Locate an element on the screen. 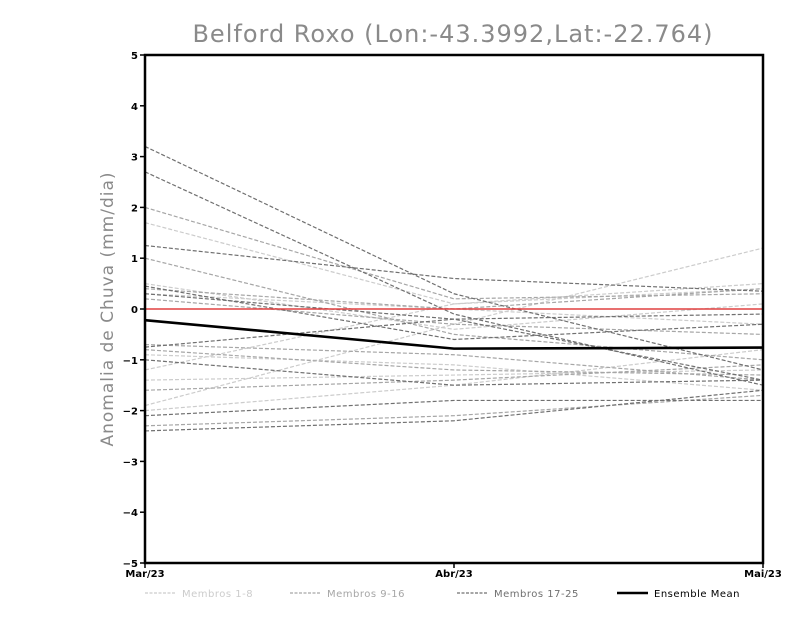 The width and height of the screenshot is (800, 618). y-tick-label: 4 is located at coordinates (134, 107).